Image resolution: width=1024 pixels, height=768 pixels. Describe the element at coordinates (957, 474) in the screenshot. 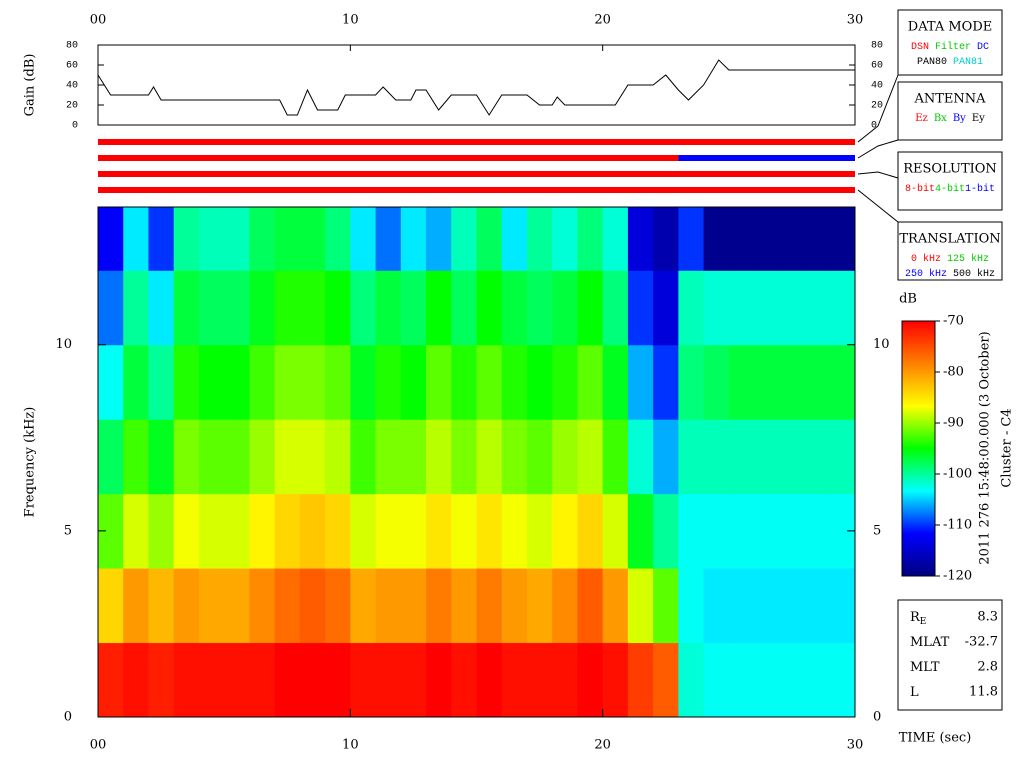

I see `colorbar-tick-label: -100` at that location.